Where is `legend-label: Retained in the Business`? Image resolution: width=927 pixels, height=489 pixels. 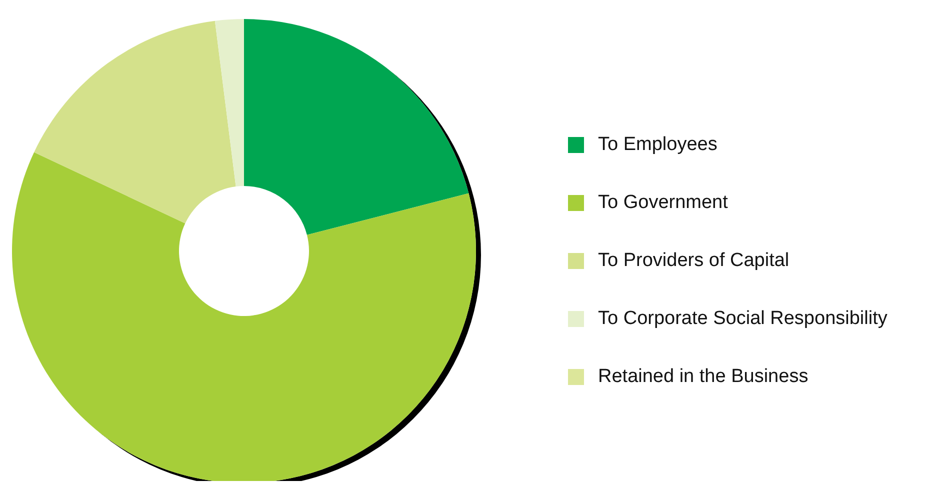 legend-label: Retained in the Business is located at coordinates (703, 376).